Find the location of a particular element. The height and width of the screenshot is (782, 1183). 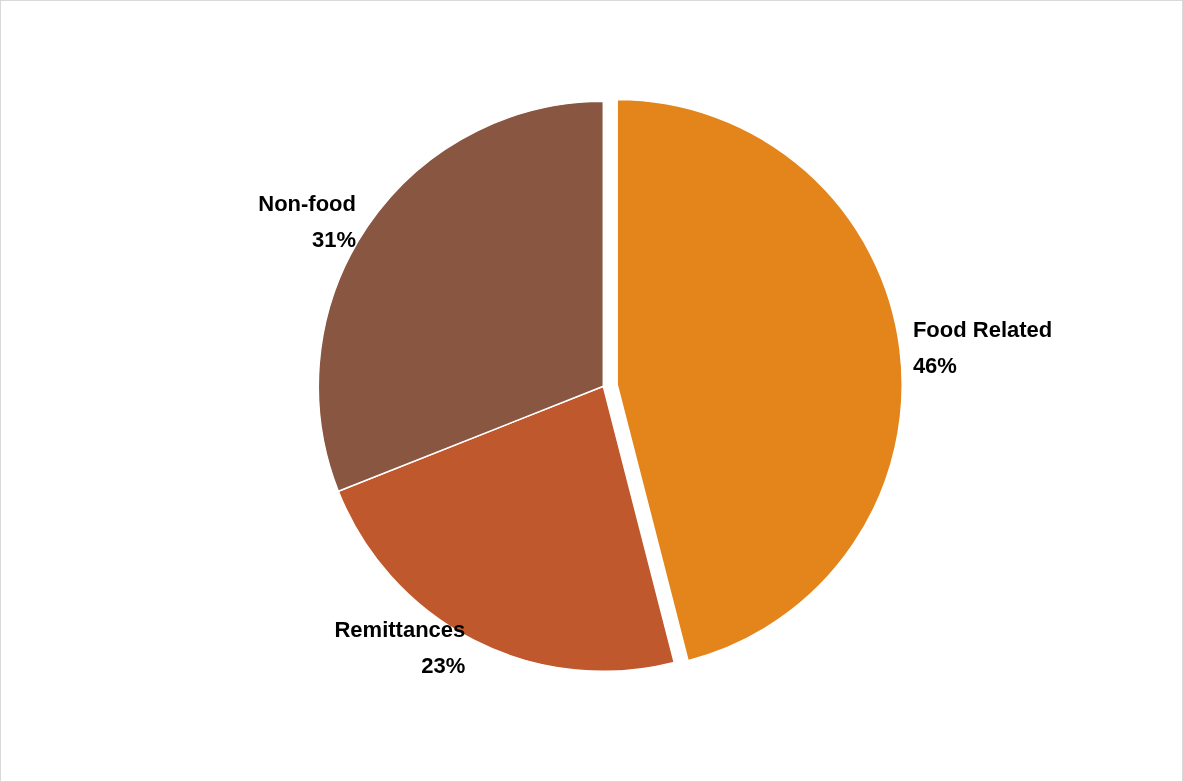

slice-label: Food Related is located at coordinates (982, 330).